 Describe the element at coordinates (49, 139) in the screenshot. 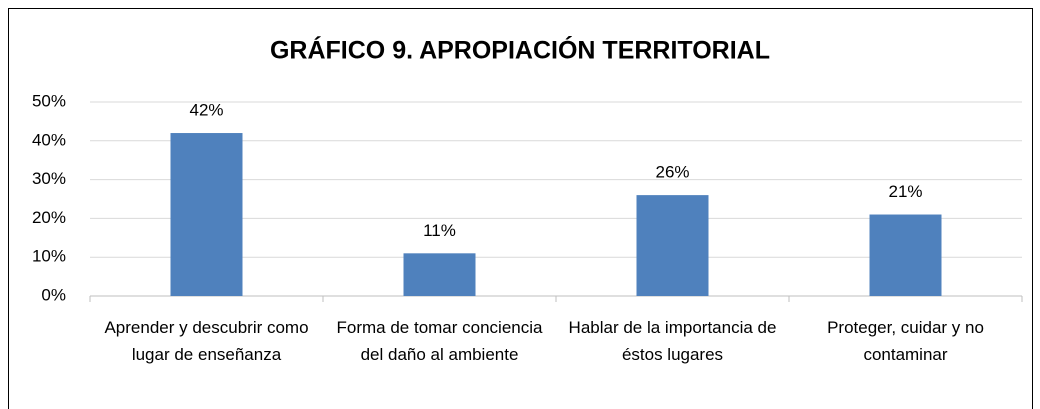

I see `y-tick-label: 40%` at that location.